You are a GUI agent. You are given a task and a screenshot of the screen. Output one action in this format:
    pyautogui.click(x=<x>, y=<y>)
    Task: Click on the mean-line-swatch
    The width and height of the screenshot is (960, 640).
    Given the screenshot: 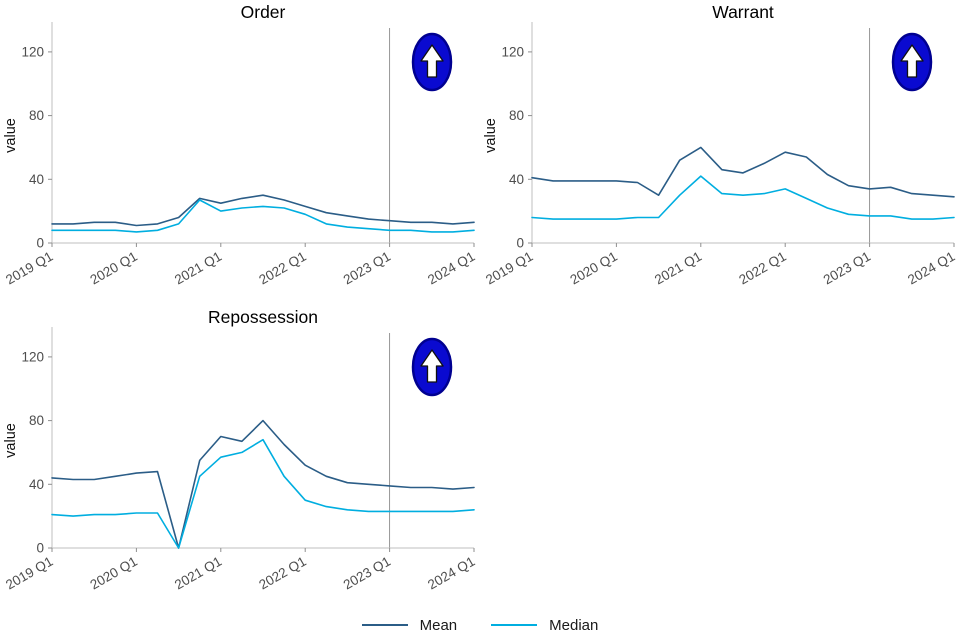 What is the action you would take?
    pyautogui.click(x=384, y=625)
    